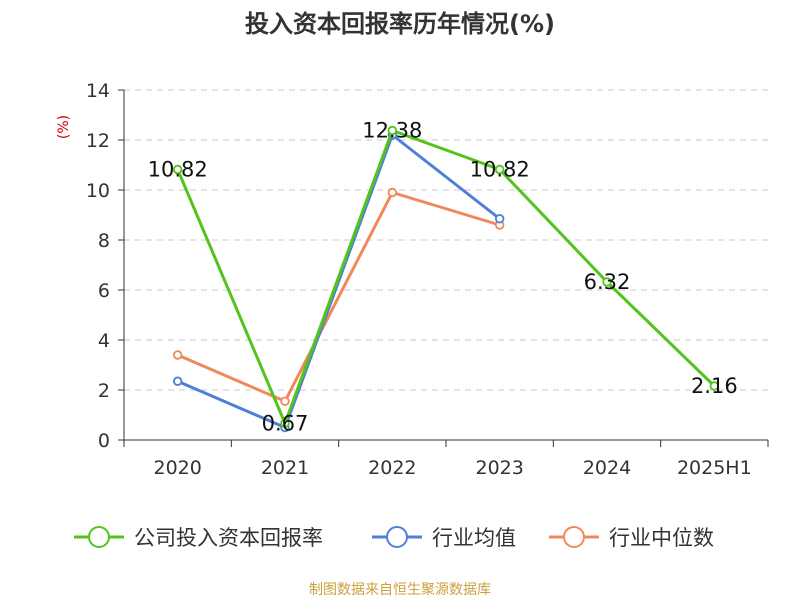  Describe the element at coordinates (400, 24) in the screenshot. I see `chart-title: 投入资本回报率历年情况(%)` at that location.